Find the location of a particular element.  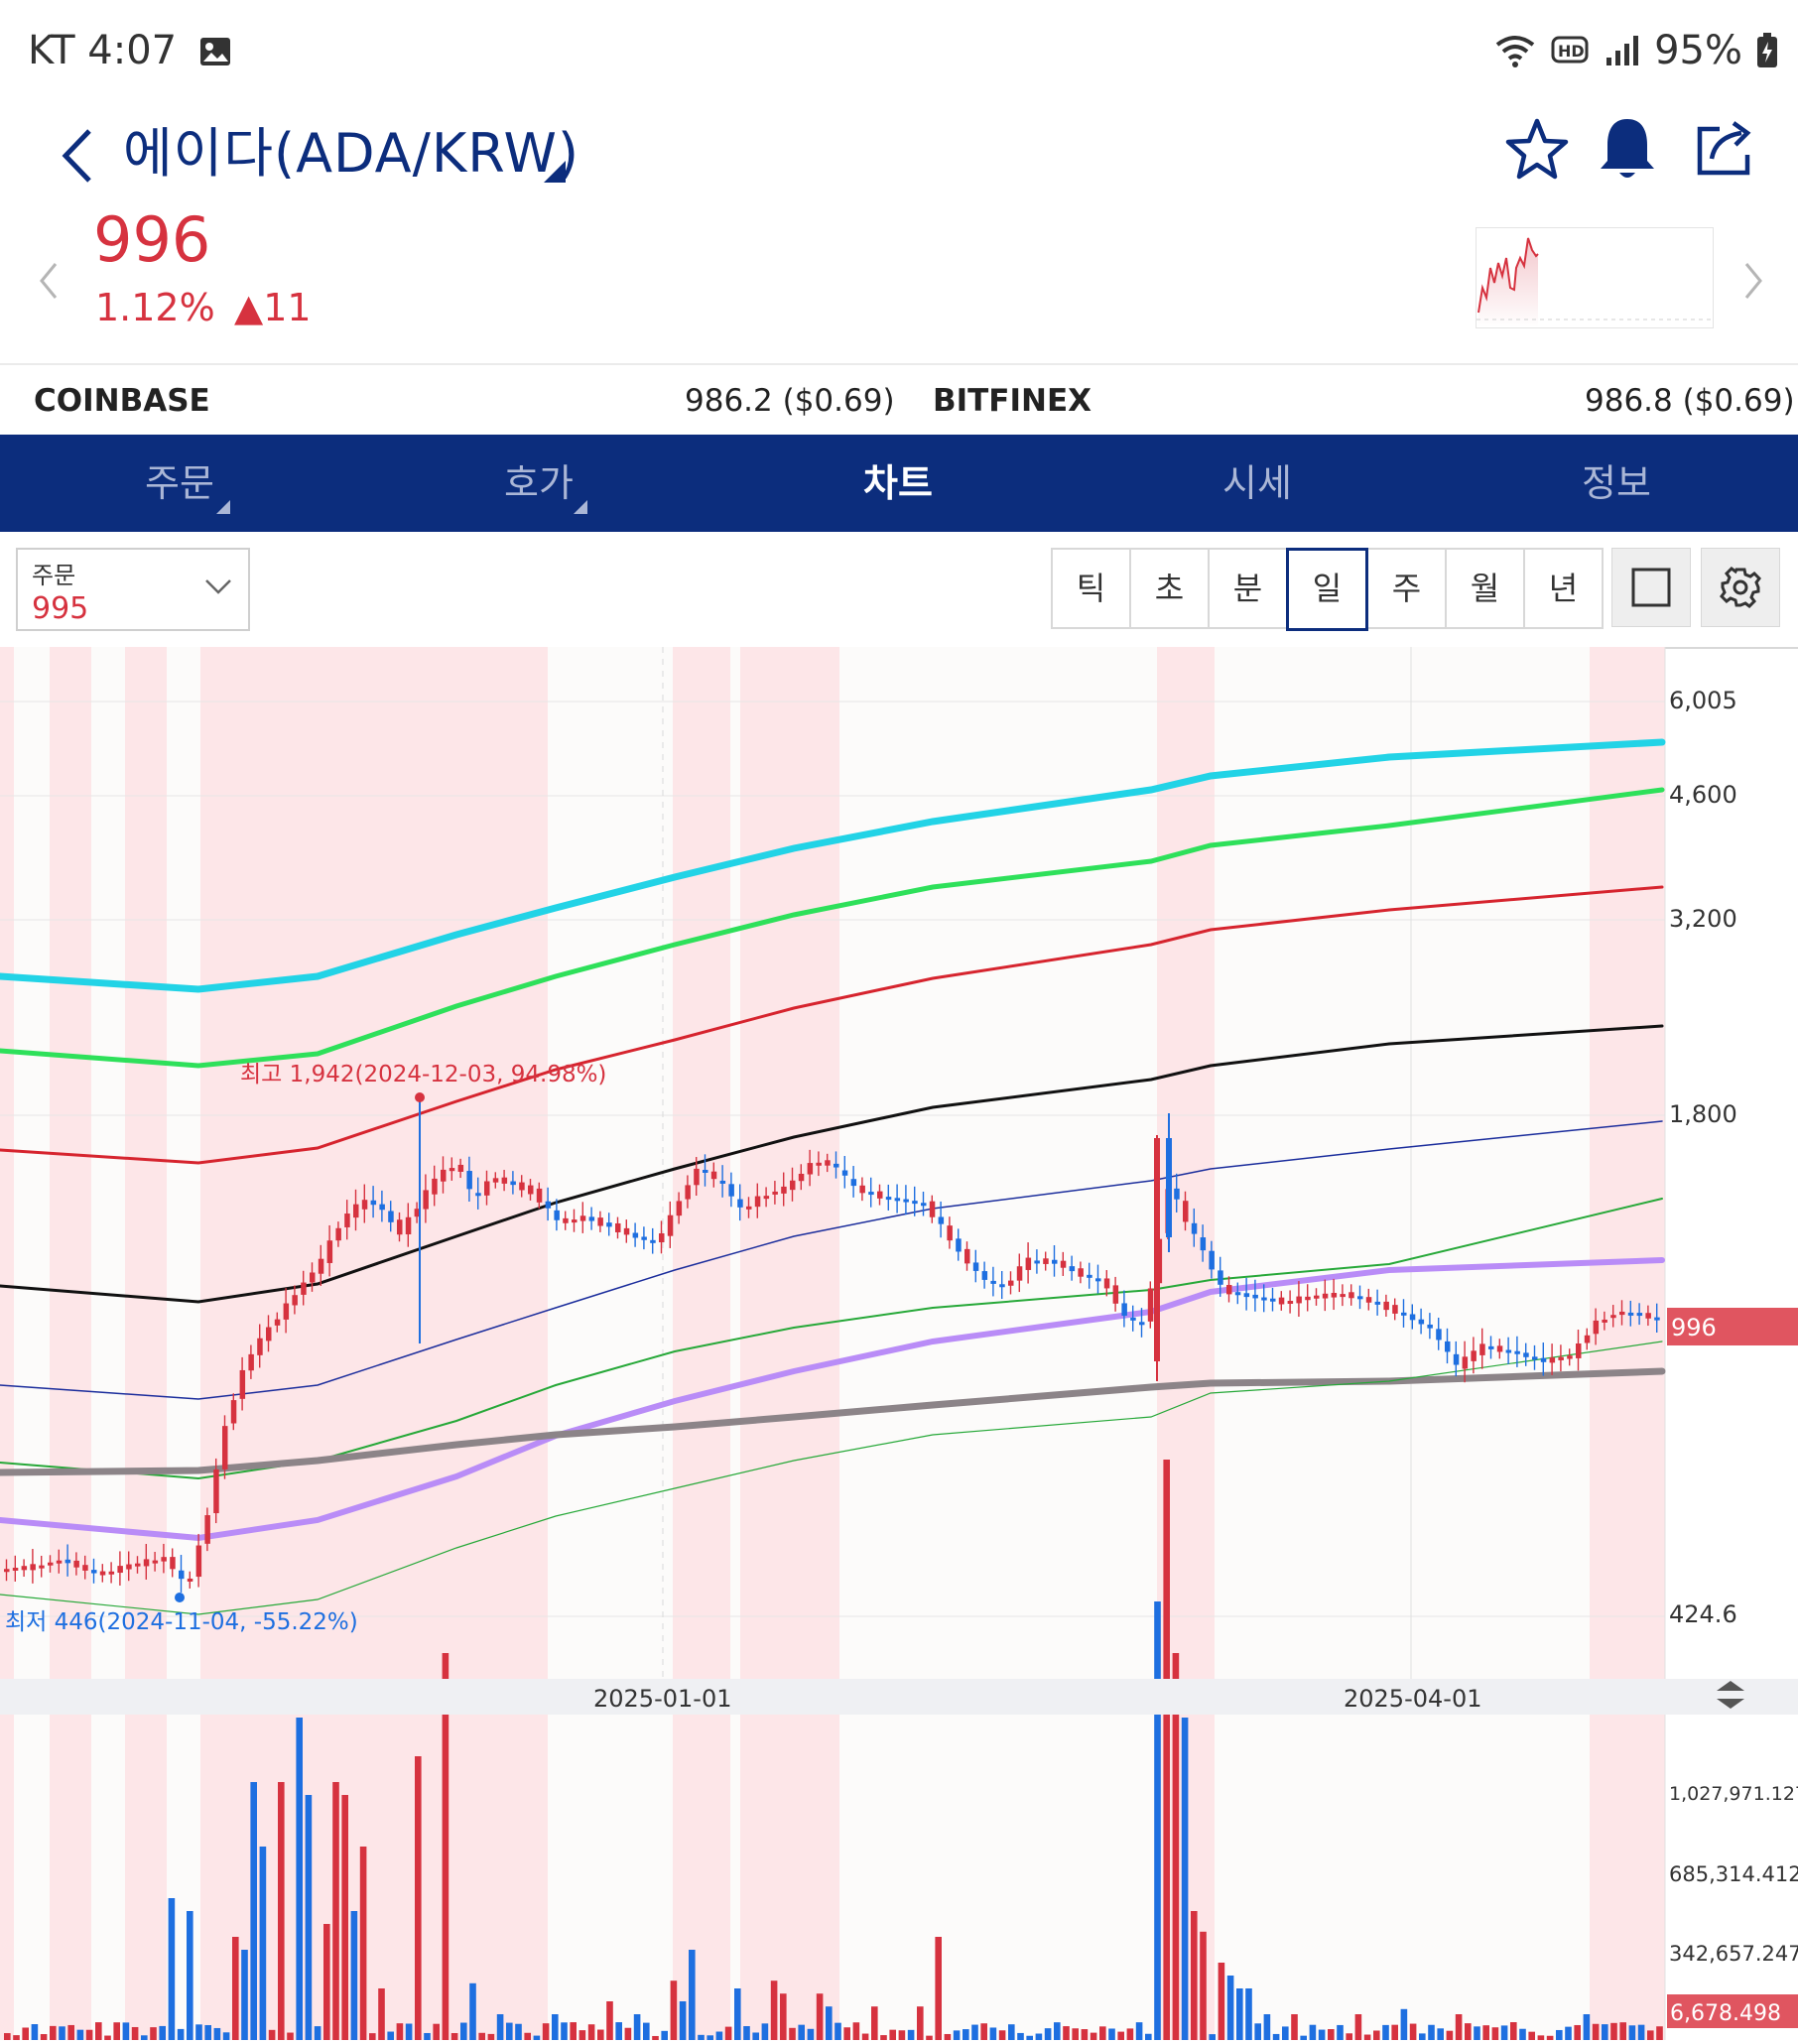

tab-order: 주문 is located at coordinates (179, 483).